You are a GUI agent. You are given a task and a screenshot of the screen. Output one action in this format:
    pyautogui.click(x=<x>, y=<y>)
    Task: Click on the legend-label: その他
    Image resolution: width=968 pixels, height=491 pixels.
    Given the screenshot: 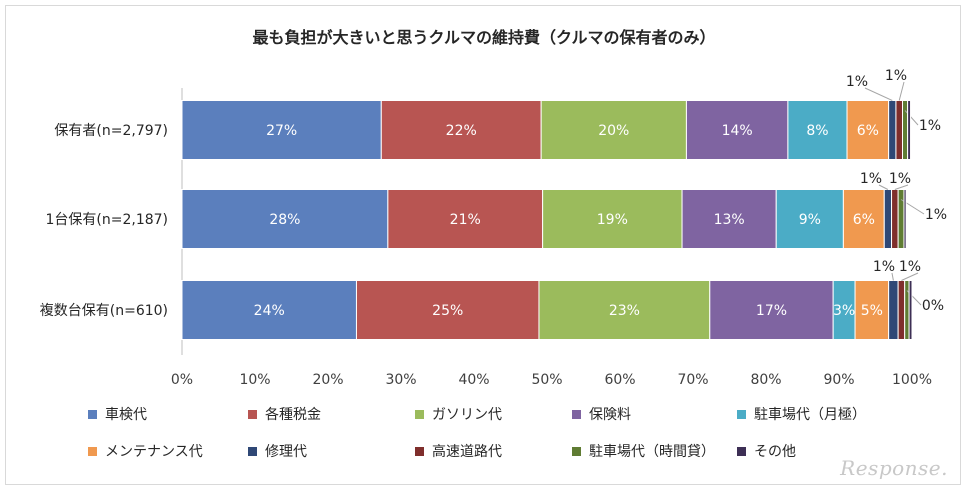 What is the action you would take?
    pyautogui.click(x=775, y=452)
    